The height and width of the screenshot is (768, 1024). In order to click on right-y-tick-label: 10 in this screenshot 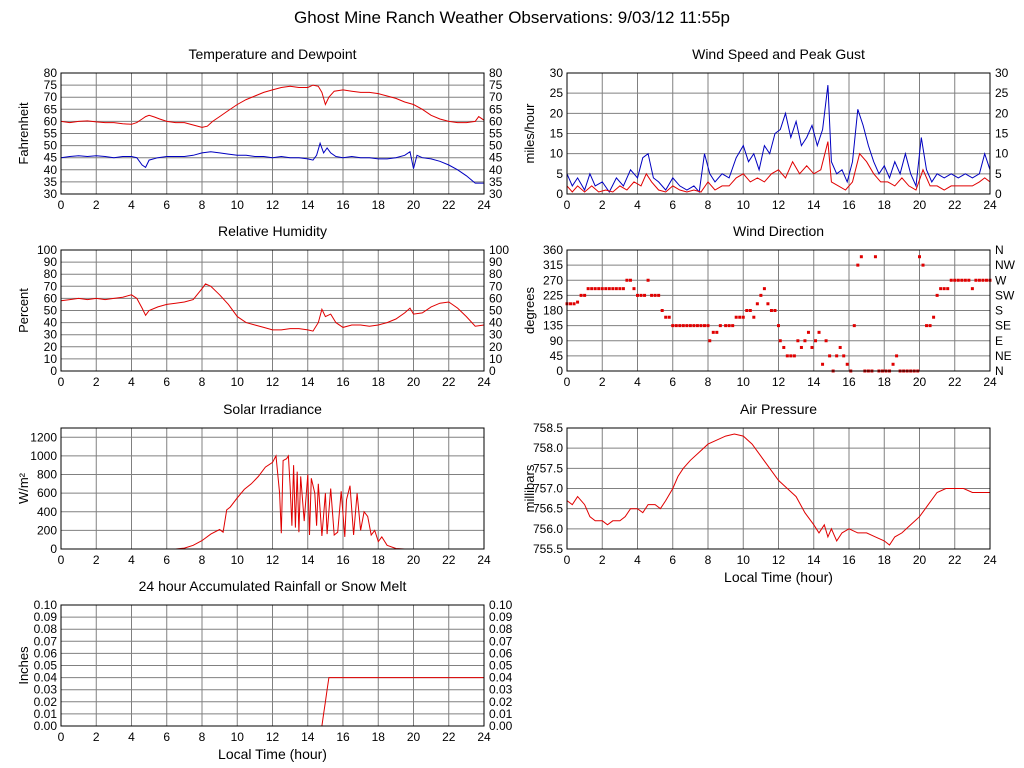, I will do `click(496, 359)`.